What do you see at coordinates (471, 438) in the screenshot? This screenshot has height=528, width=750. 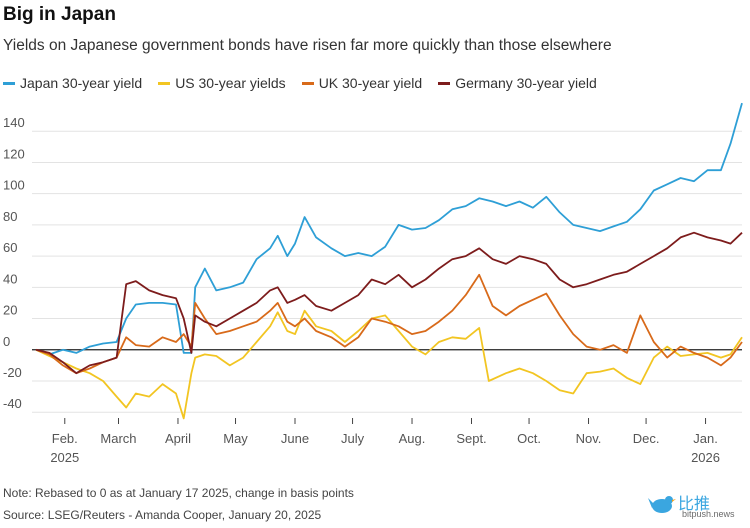 I see `x-tick-label: Sept.` at bounding box center [471, 438].